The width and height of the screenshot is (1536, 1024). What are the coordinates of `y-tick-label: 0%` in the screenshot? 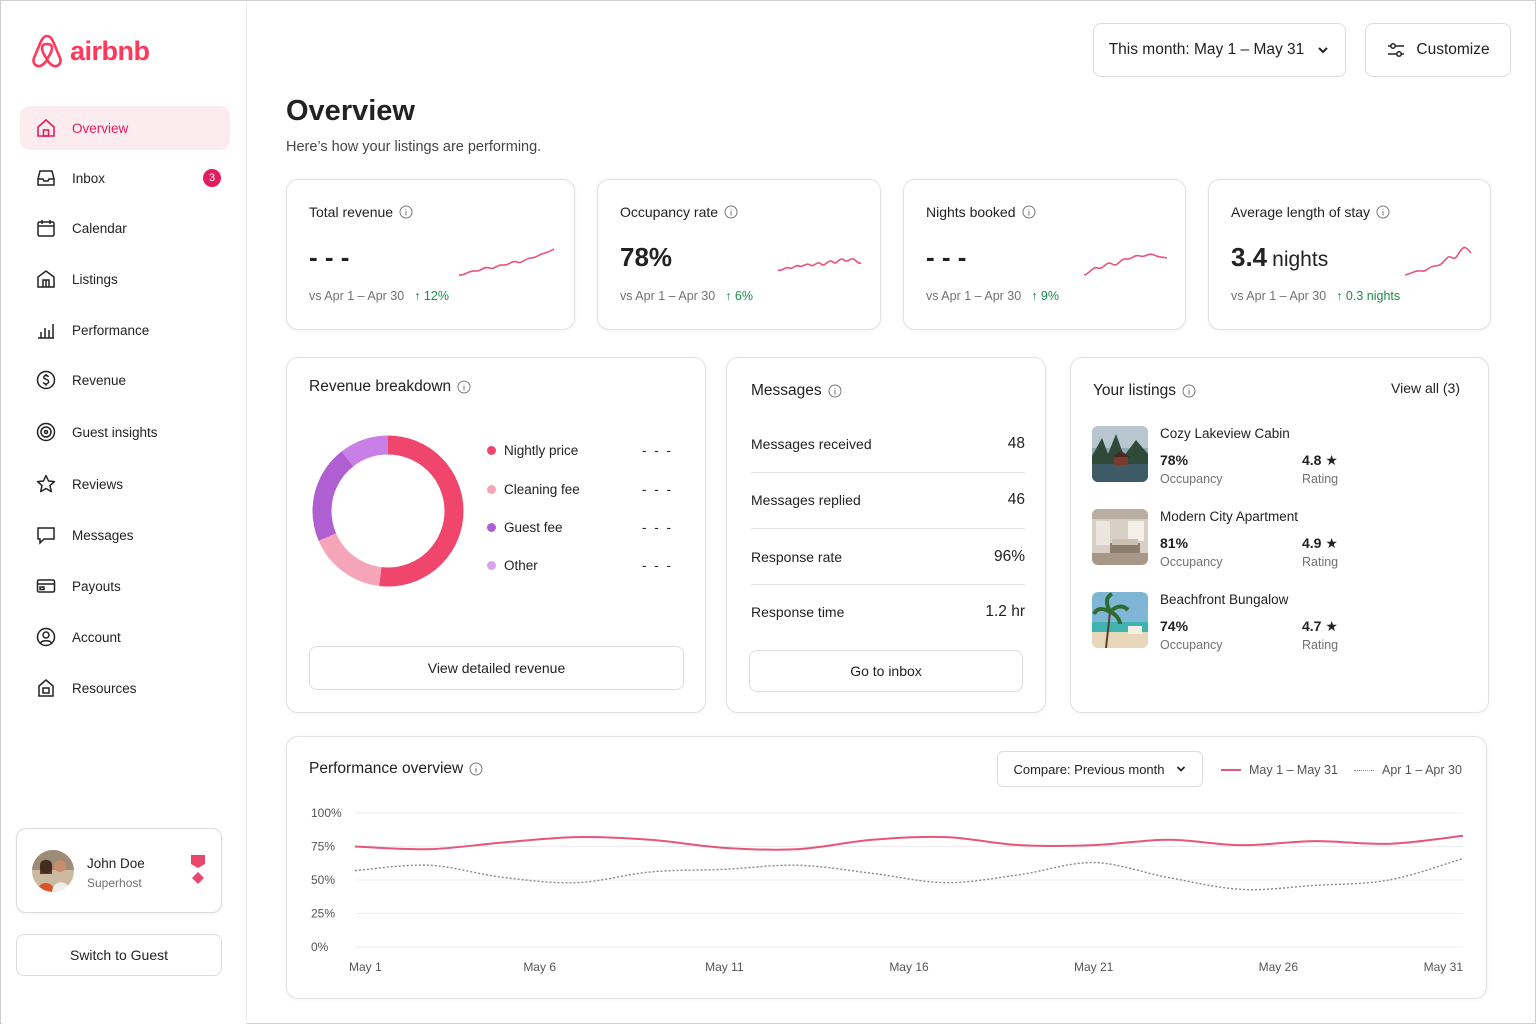 It's located at (320, 947).